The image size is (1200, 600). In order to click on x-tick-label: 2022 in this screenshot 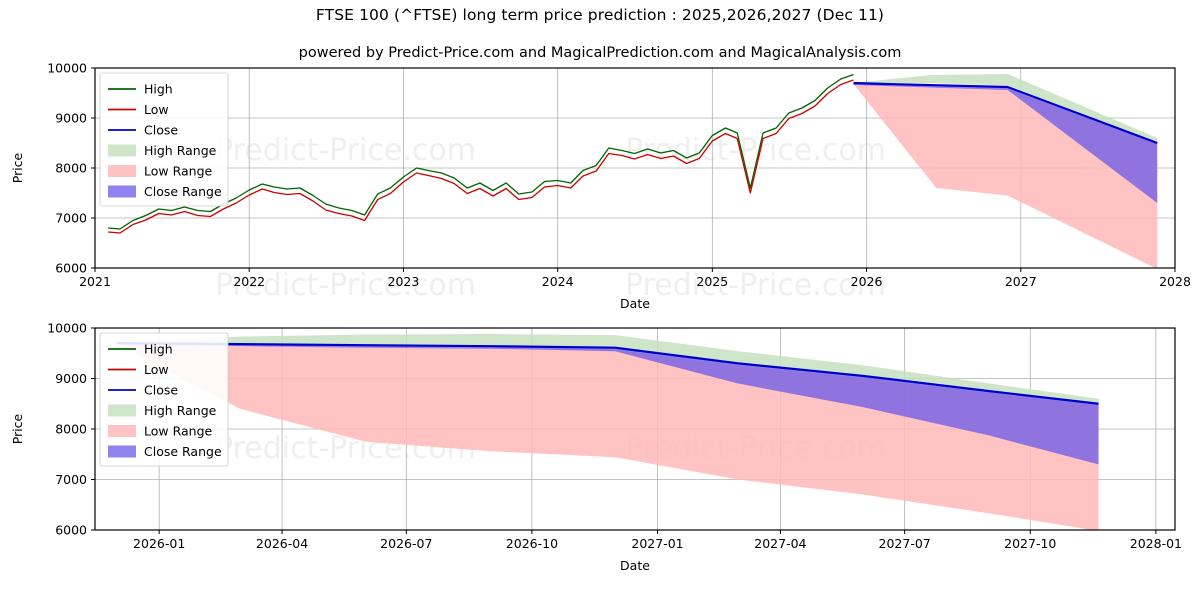, I will do `click(249, 281)`.